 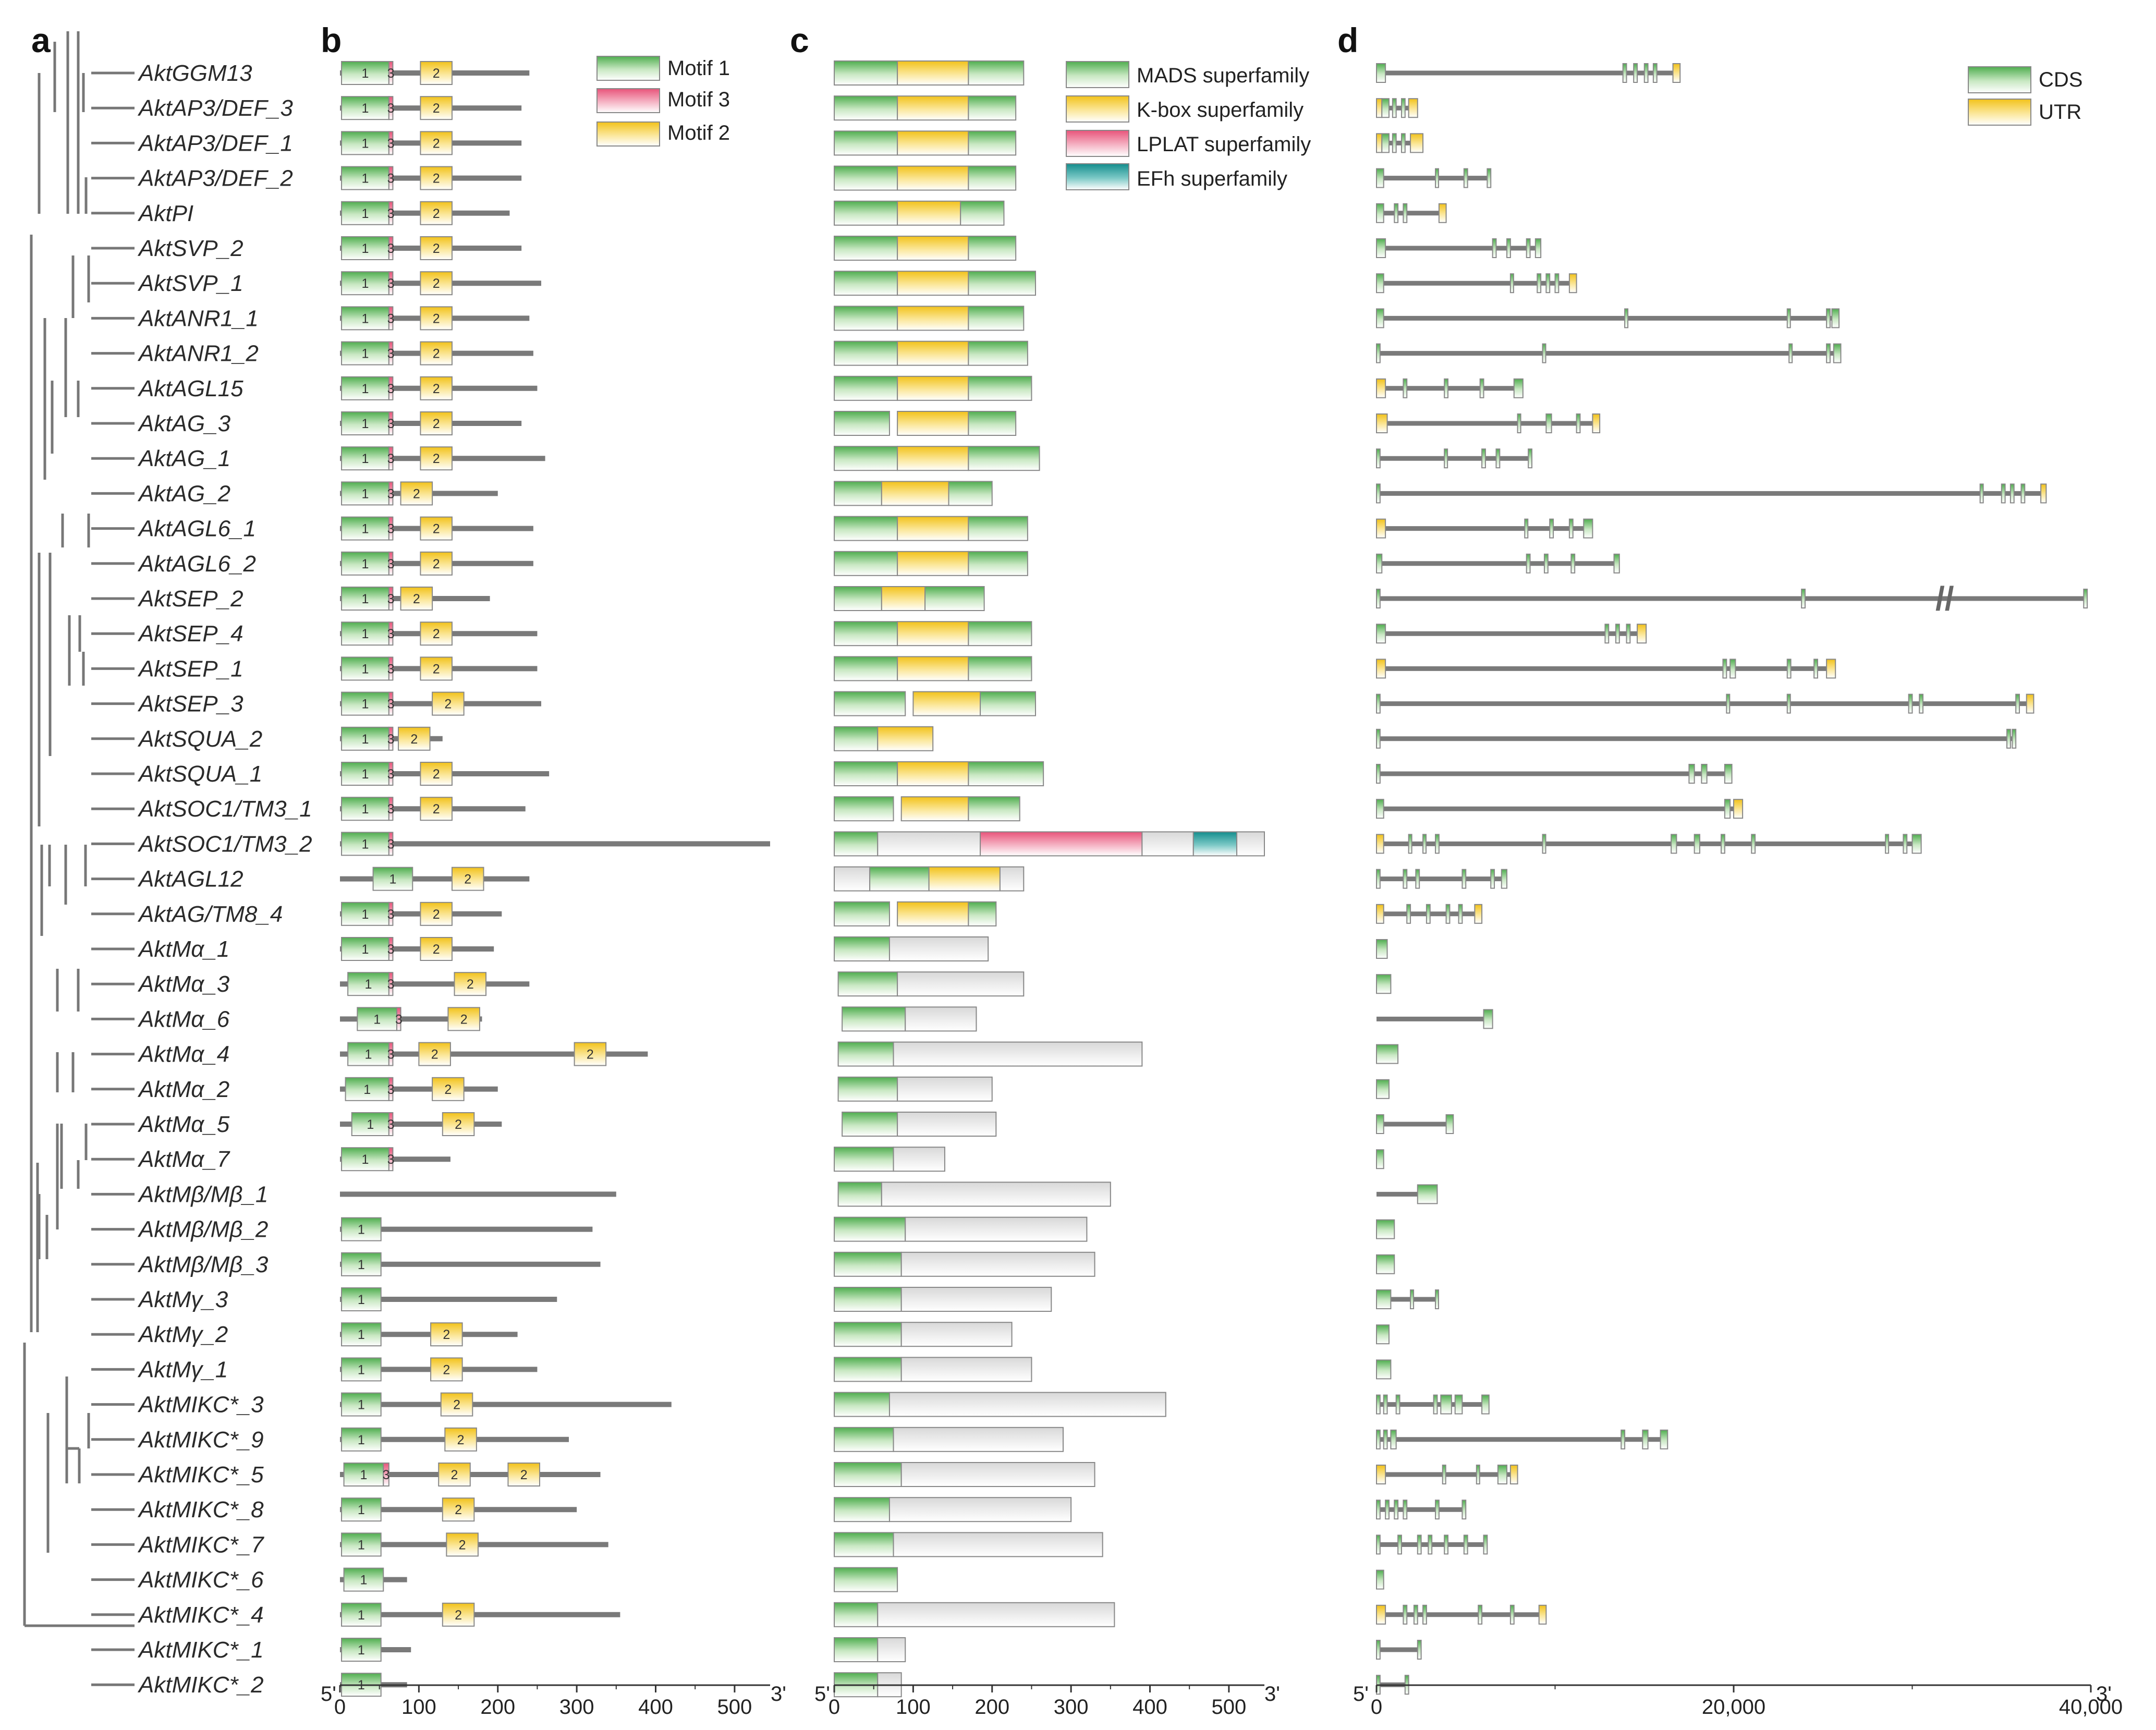 What do you see at coordinates (1097, 143) in the screenshot?
I see `legend-swatch-lplat` at bounding box center [1097, 143].